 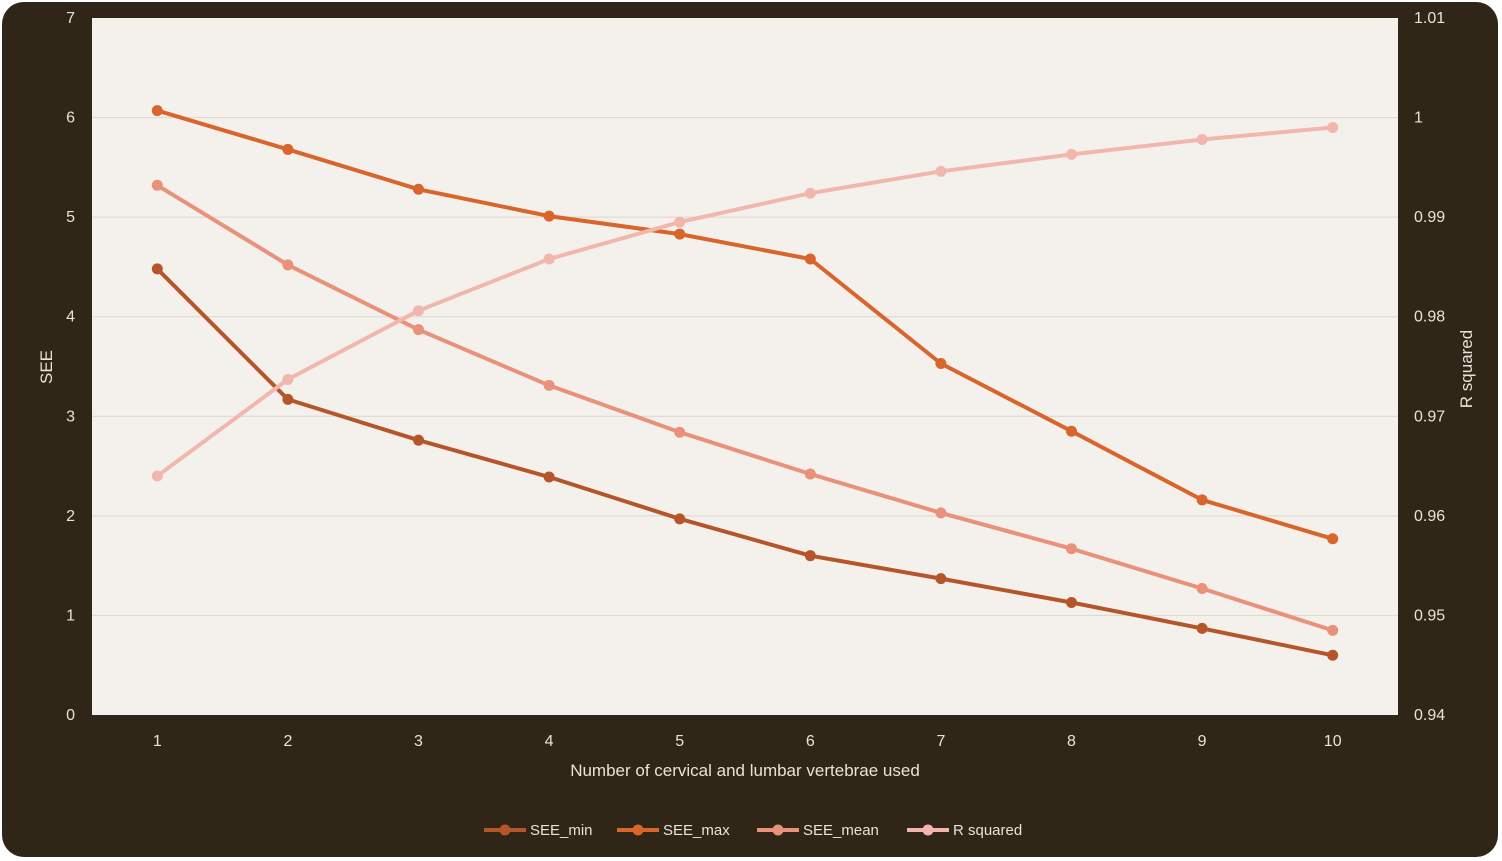 I want to click on y2-tick-label: 0.95, so click(x=1429, y=615).